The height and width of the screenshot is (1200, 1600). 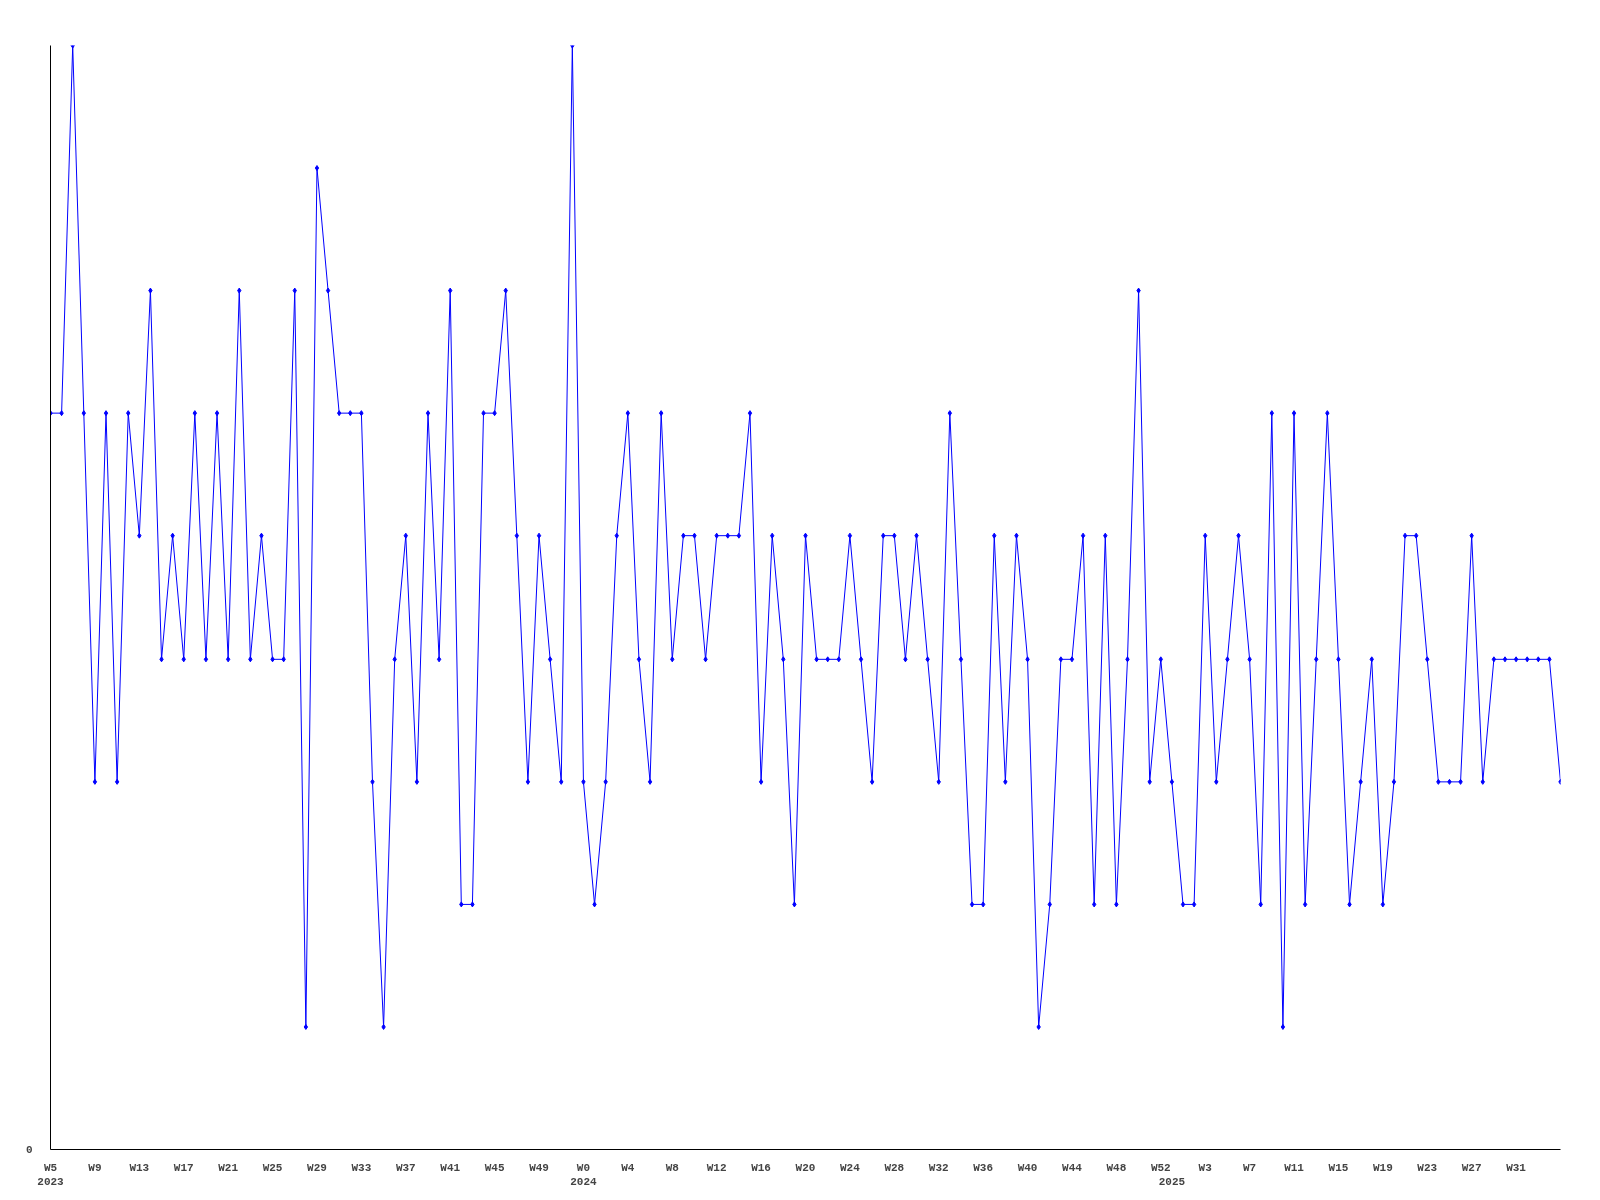 What do you see at coordinates (494, 1167) in the screenshot?
I see `x-tick-label: W45` at bounding box center [494, 1167].